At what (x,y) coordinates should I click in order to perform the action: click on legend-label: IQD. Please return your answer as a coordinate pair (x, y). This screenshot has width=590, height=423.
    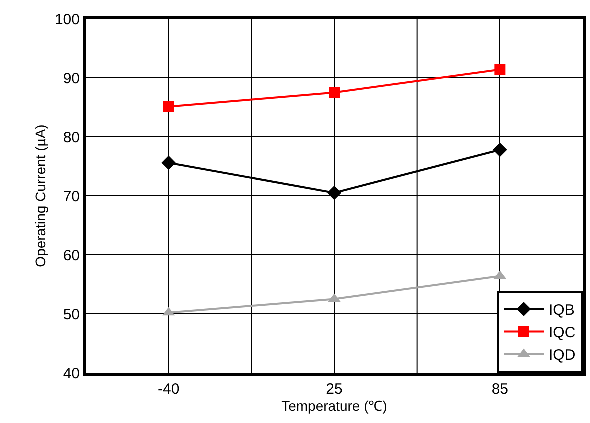
    Looking at the image, I should click on (562, 355).